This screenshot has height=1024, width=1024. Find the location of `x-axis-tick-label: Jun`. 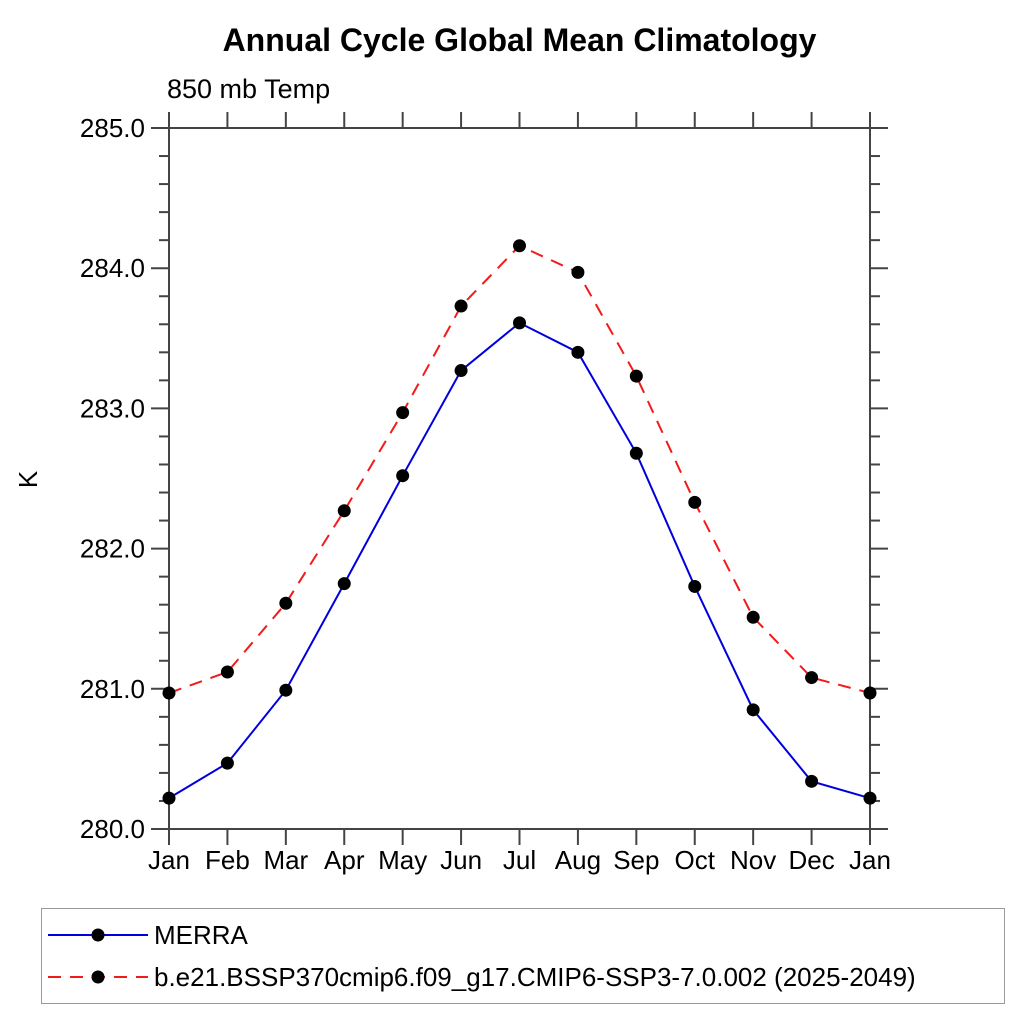

x-axis-tick-label: Jun is located at coordinates (461, 860).